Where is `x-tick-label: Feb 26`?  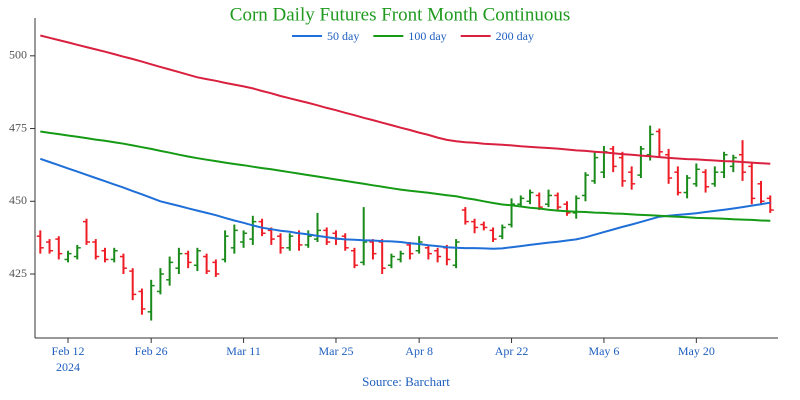
x-tick-label: Feb 26 is located at coordinates (151, 351).